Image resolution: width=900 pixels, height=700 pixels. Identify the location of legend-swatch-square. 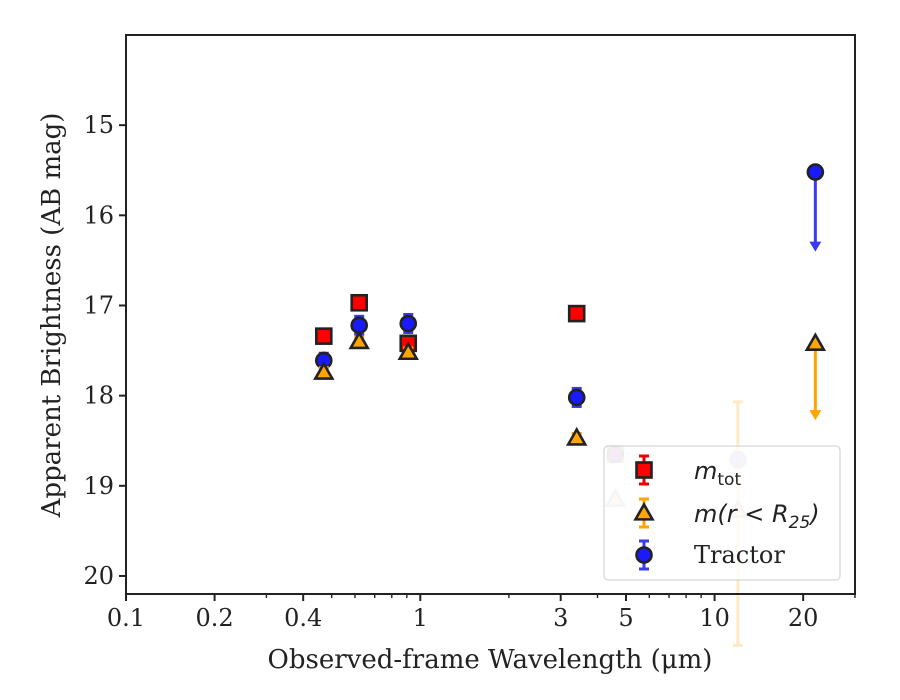
(644, 470).